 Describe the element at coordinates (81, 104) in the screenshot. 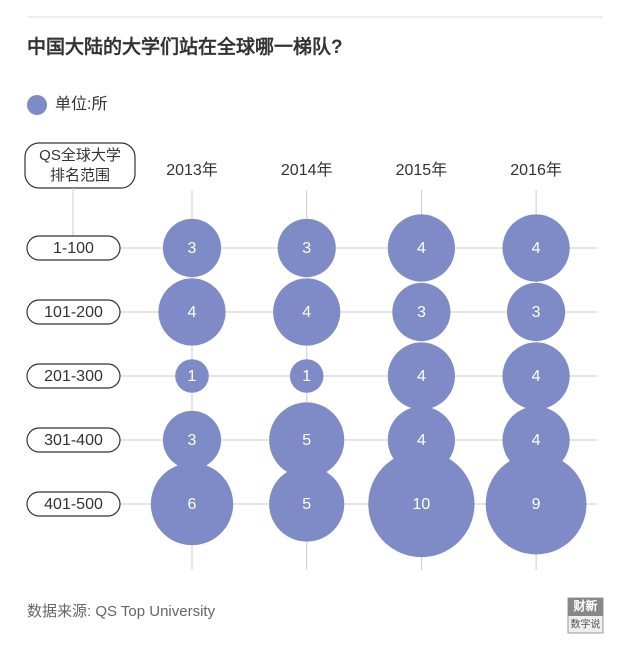

I see `legend-label: 单位:所` at that location.